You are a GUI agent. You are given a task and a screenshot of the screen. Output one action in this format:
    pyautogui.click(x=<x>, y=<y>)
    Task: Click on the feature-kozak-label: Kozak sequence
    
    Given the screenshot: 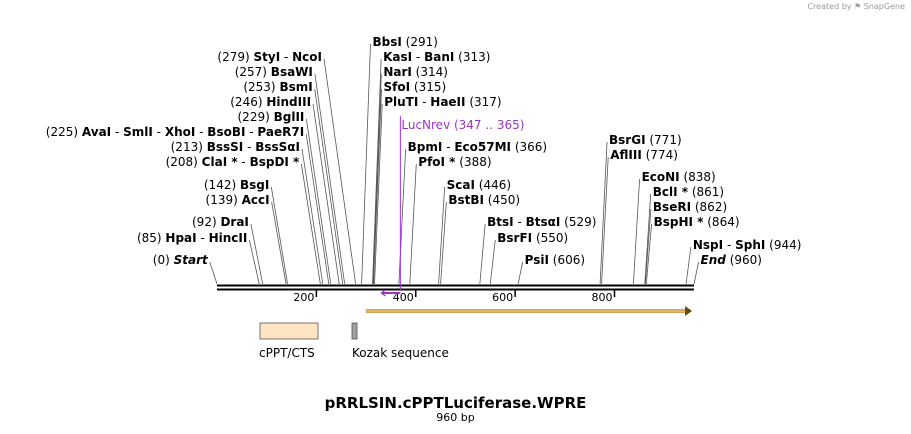 What is the action you would take?
    pyautogui.click(x=400, y=353)
    